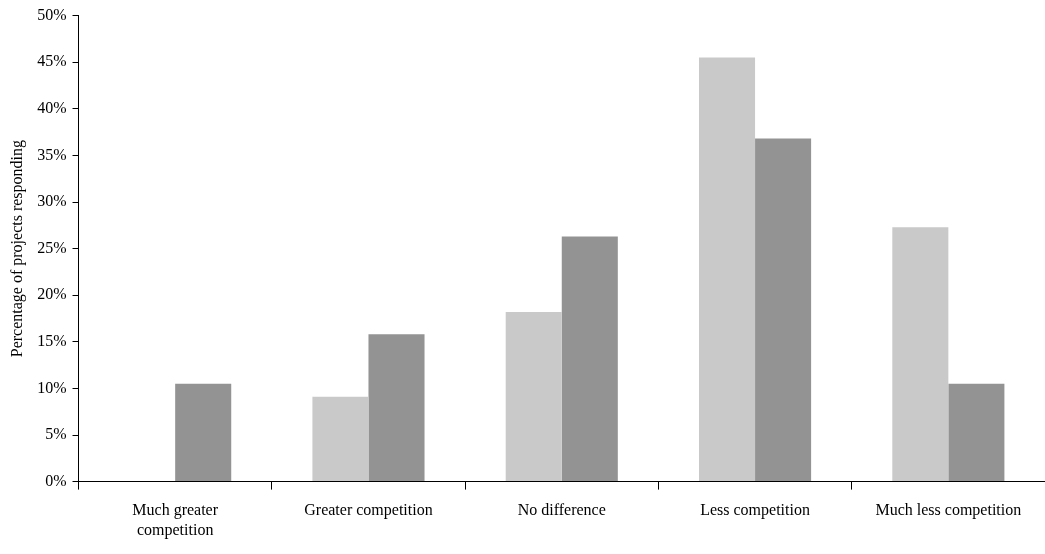 The width and height of the screenshot is (1045, 554). Describe the element at coordinates (52, 247) in the screenshot. I see `y-tick-label: 25%` at that location.